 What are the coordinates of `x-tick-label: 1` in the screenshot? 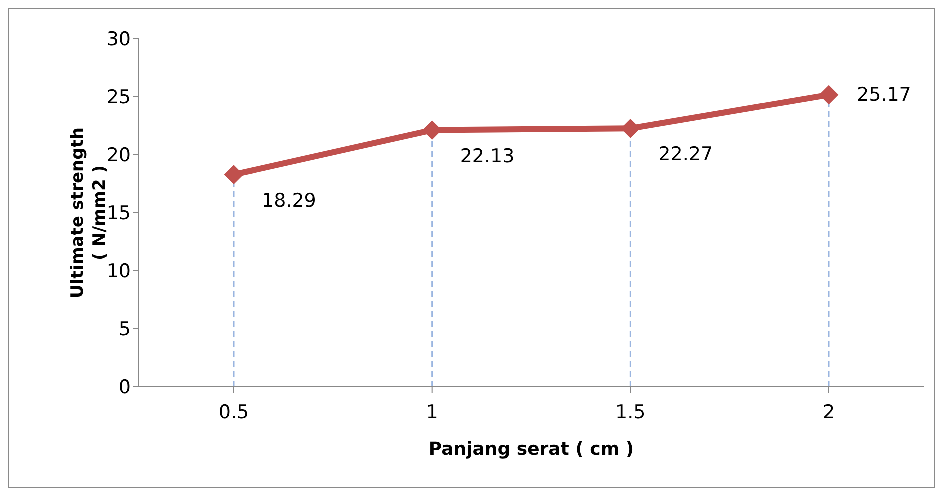 It's located at (432, 412).